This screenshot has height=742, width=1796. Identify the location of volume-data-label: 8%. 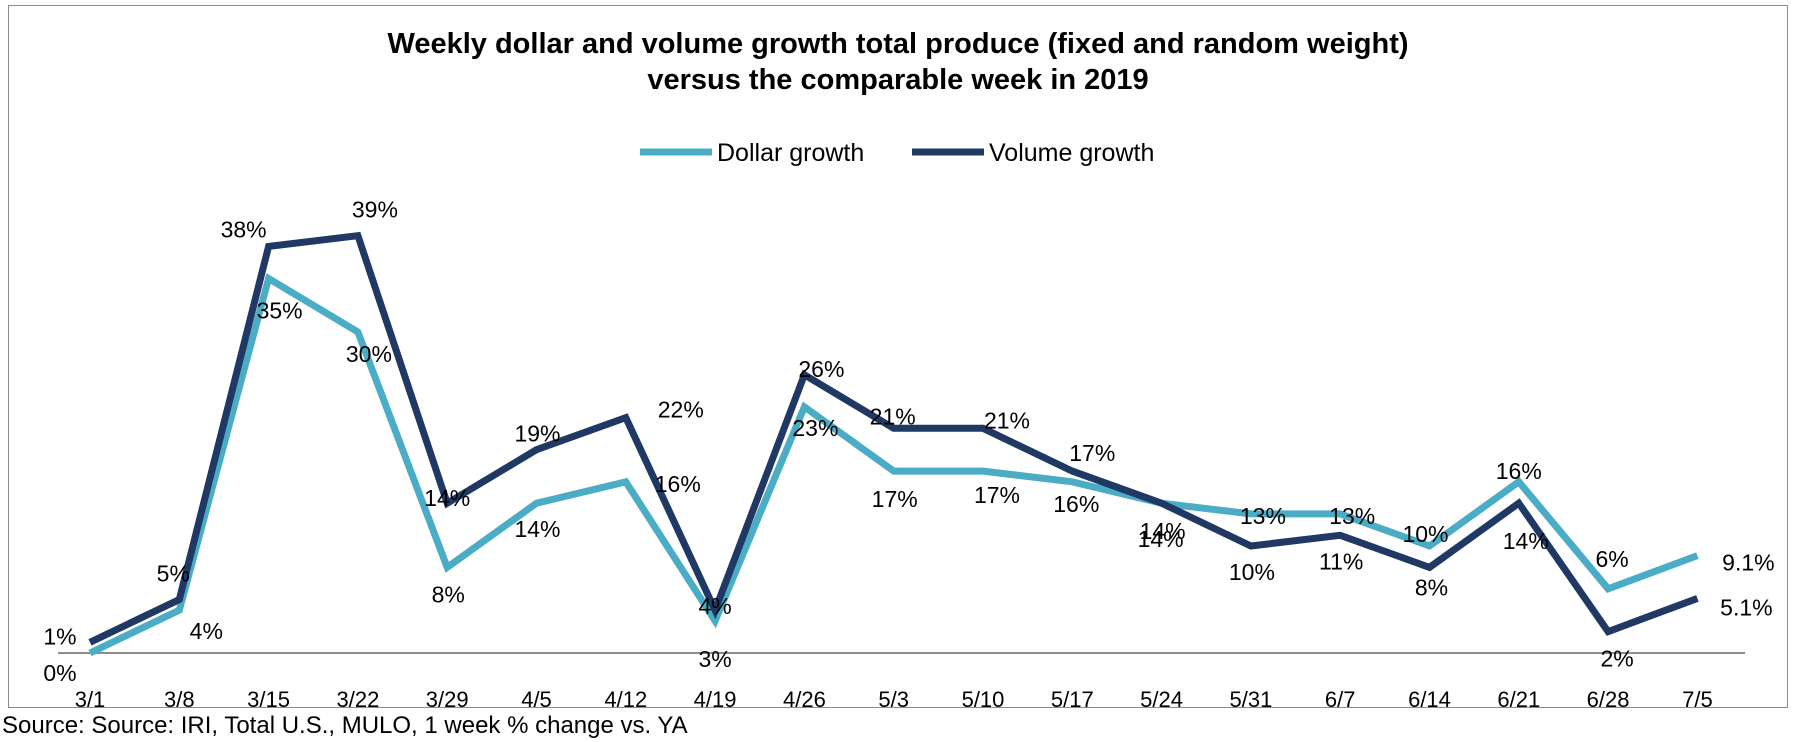
(1431, 587).